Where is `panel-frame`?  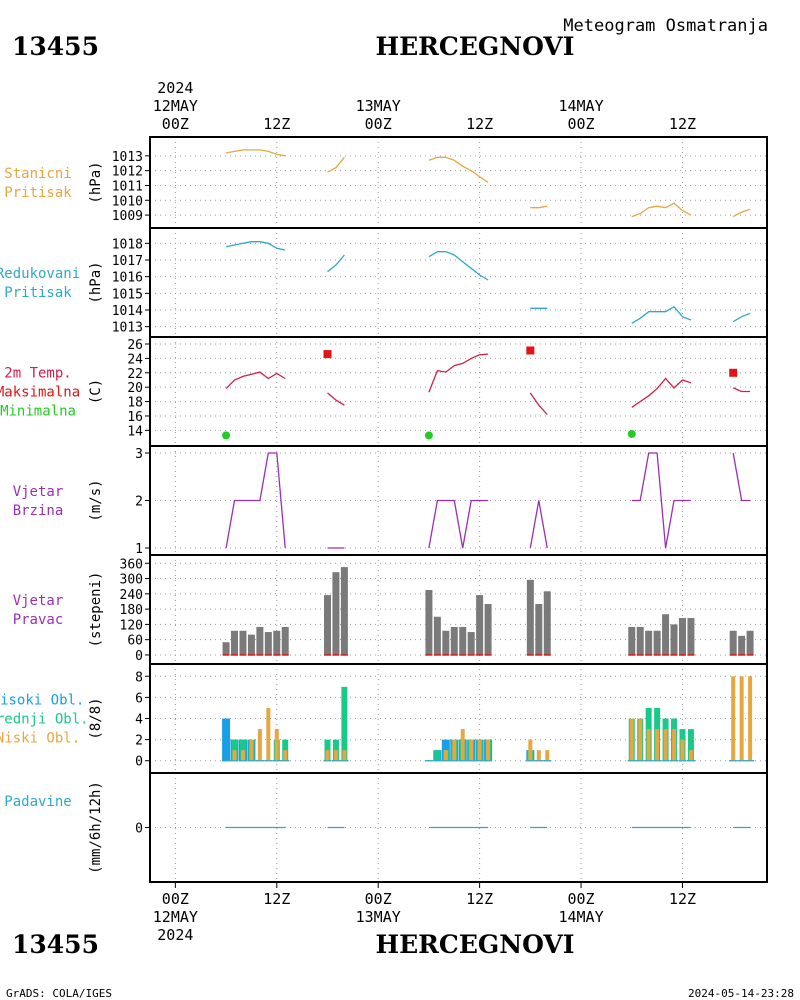
panel-frame is located at coordinates (458, 391).